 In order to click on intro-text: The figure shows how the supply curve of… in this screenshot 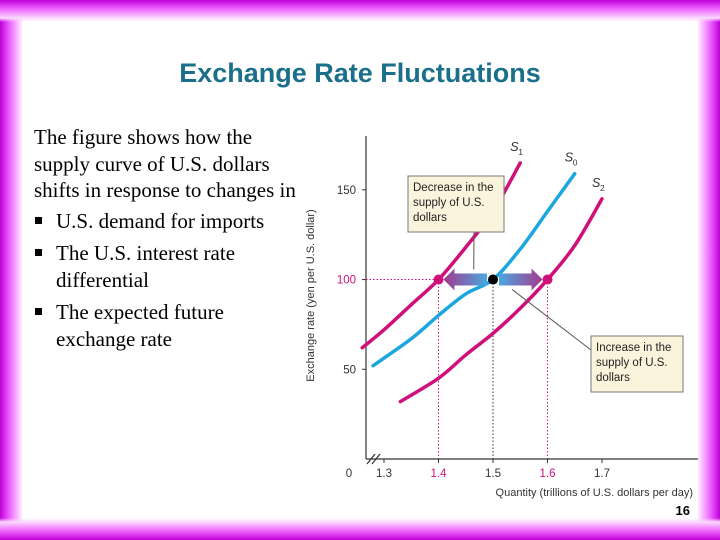, I will do `click(165, 163)`.